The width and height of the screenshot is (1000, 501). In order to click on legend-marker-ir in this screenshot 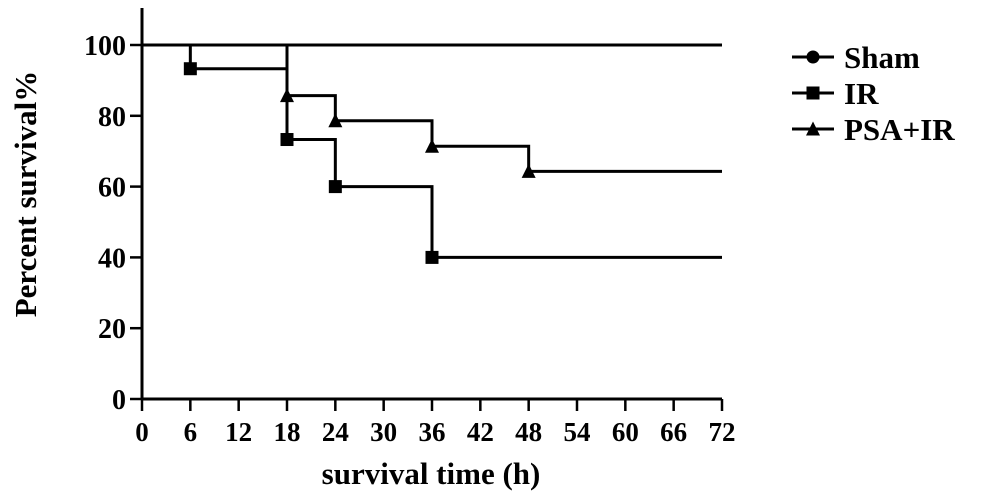, I will do `click(813, 93)`.